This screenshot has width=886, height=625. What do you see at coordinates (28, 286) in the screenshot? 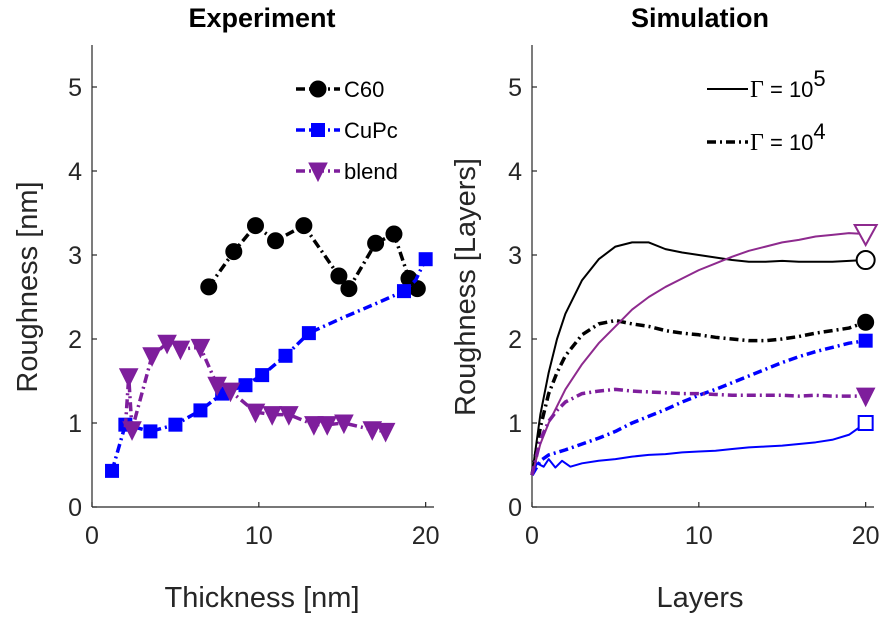
I see `experiment-ylabel: Roughness [nm]` at bounding box center [28, 286].